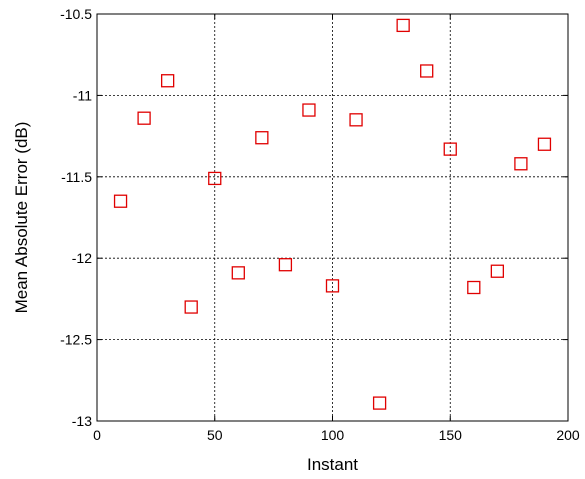 The height and width of the screenshot is (479, 585). Describe the element at coordinates (215, 435) in the screenshot. I see `x-tick-label: 50` at that location.